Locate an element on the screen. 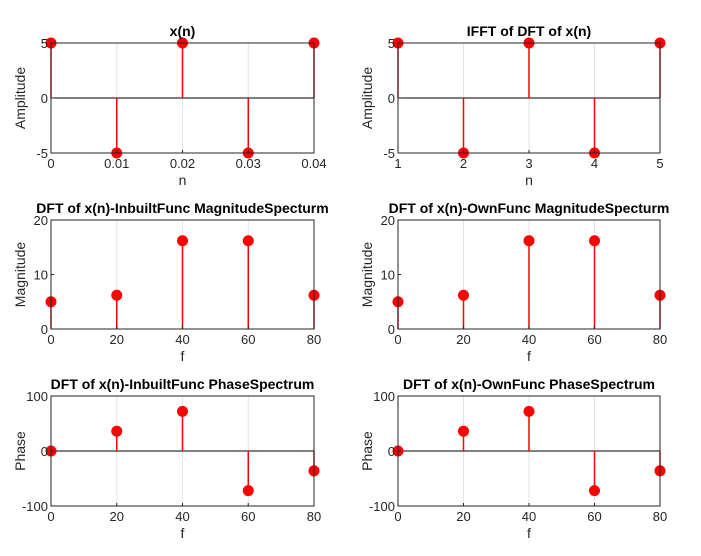 The image size is (701, 556). subplot-title: DFT of x(n)-InbuiltFunc PhaseSpectrum is located at coordinates (183, 384).